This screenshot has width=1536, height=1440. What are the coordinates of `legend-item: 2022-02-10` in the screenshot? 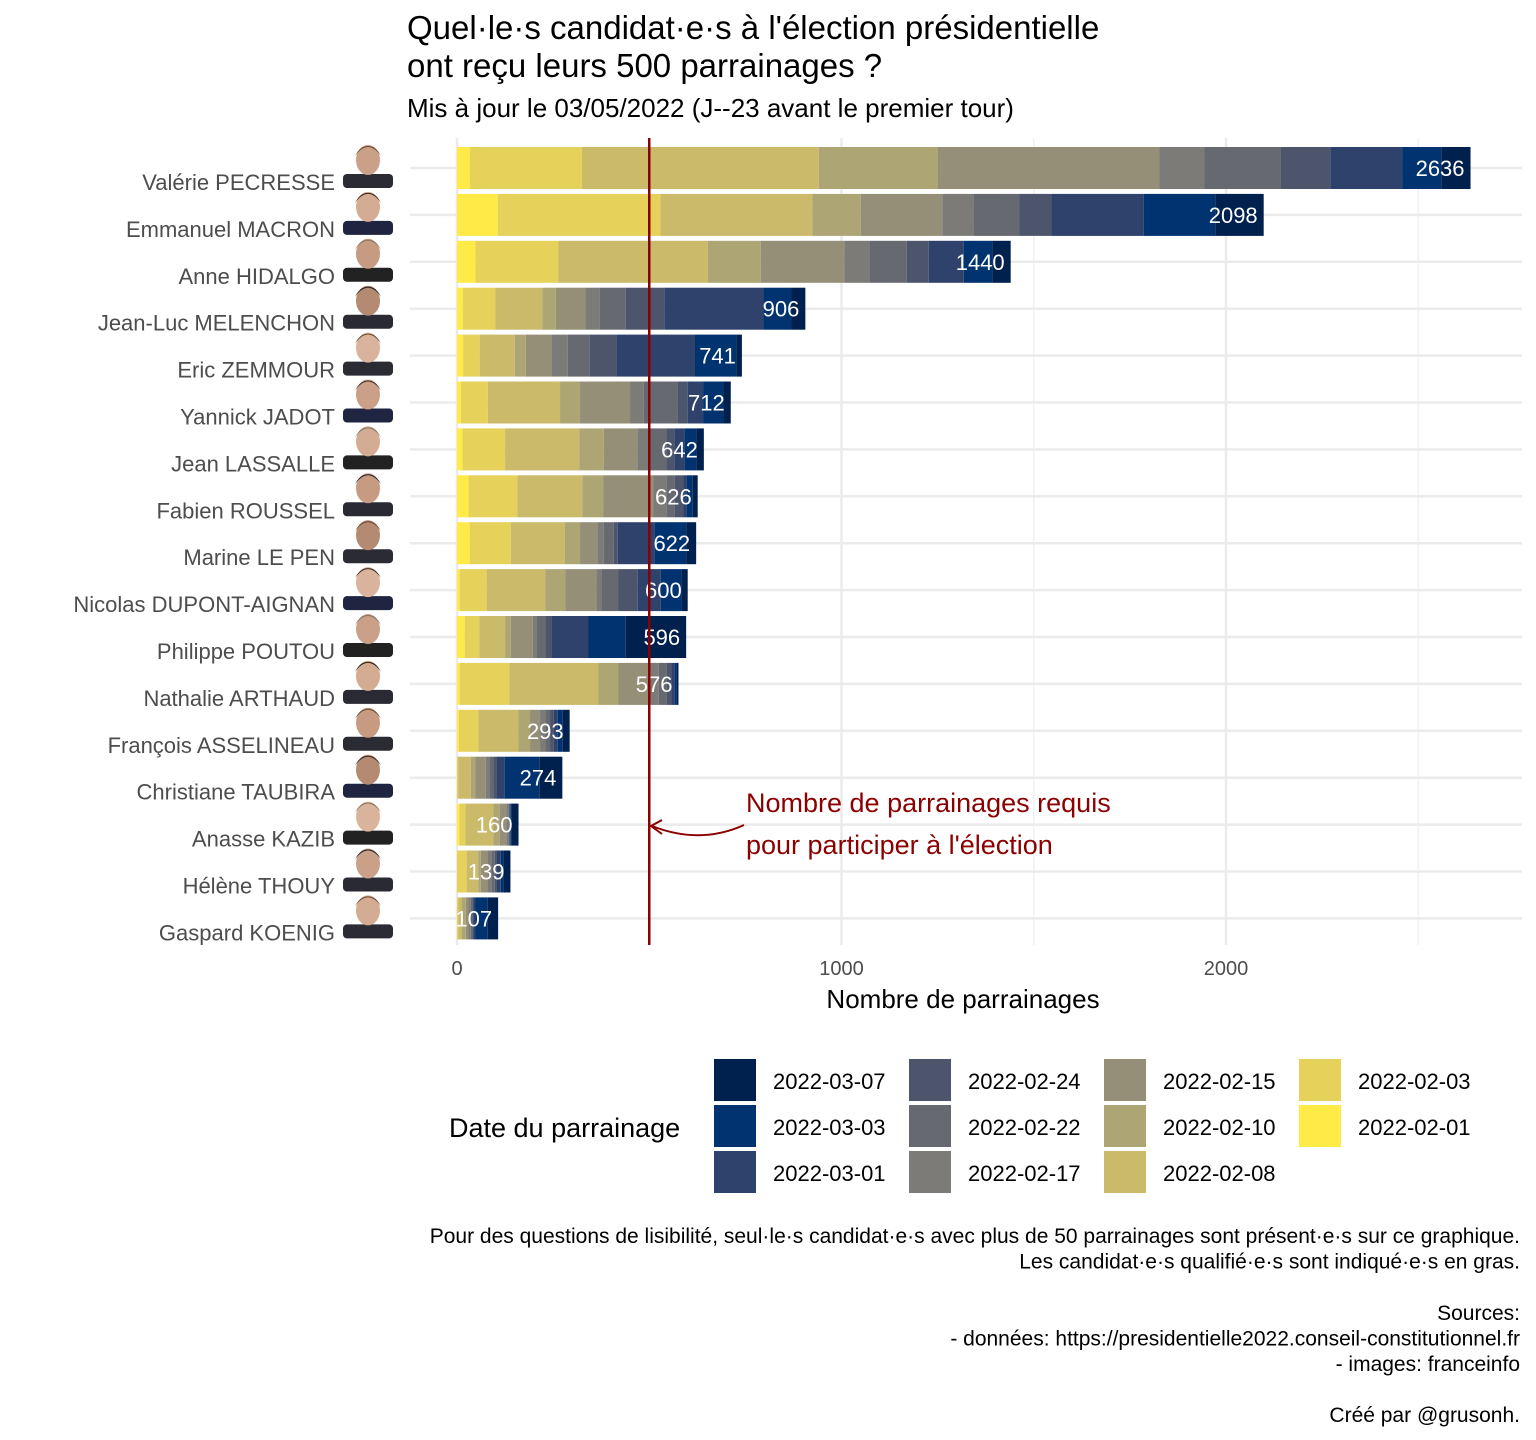 It's located at (1190, 1126).